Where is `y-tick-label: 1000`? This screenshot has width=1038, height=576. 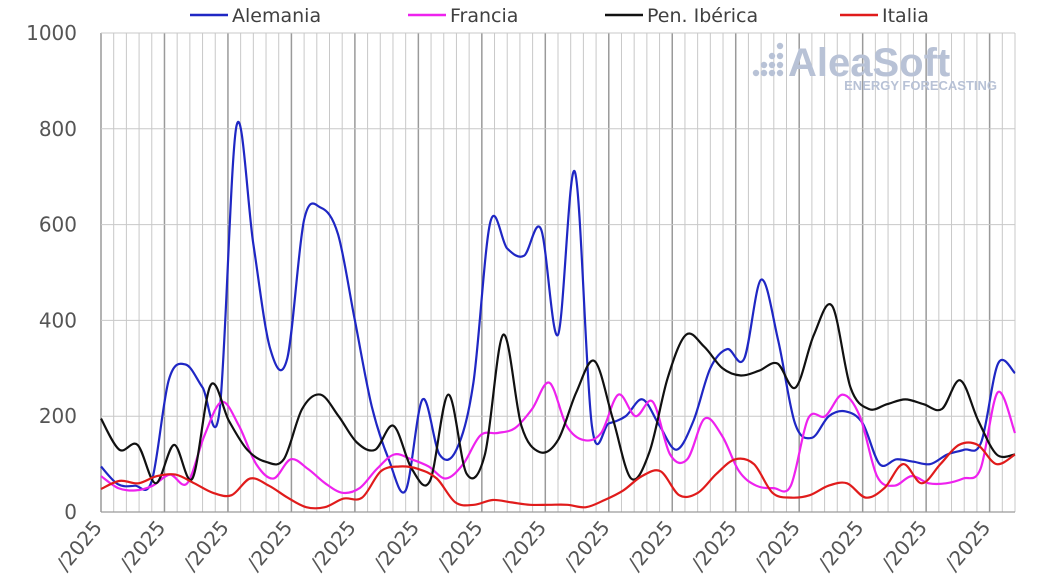
y-tick-label: 1000 is located at coordinates (51, 33).